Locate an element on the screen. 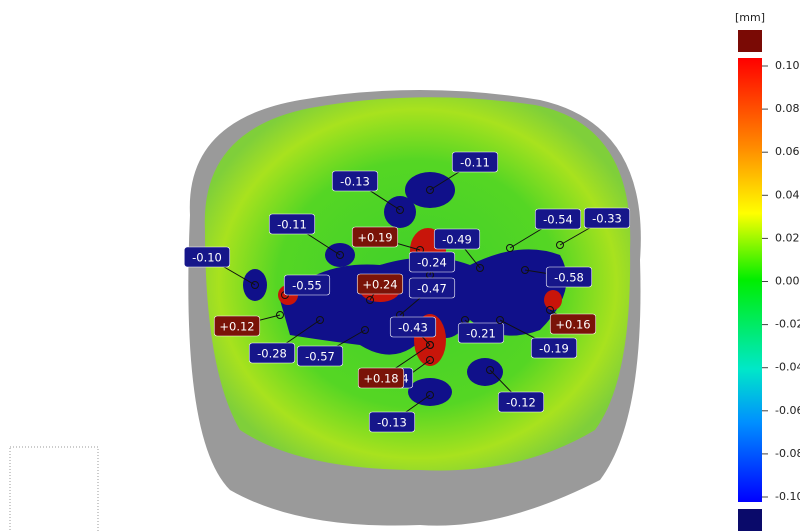 This screenshot has height=531, width=800. annotation-label: -0.57 is located at coordinates (320, 357).